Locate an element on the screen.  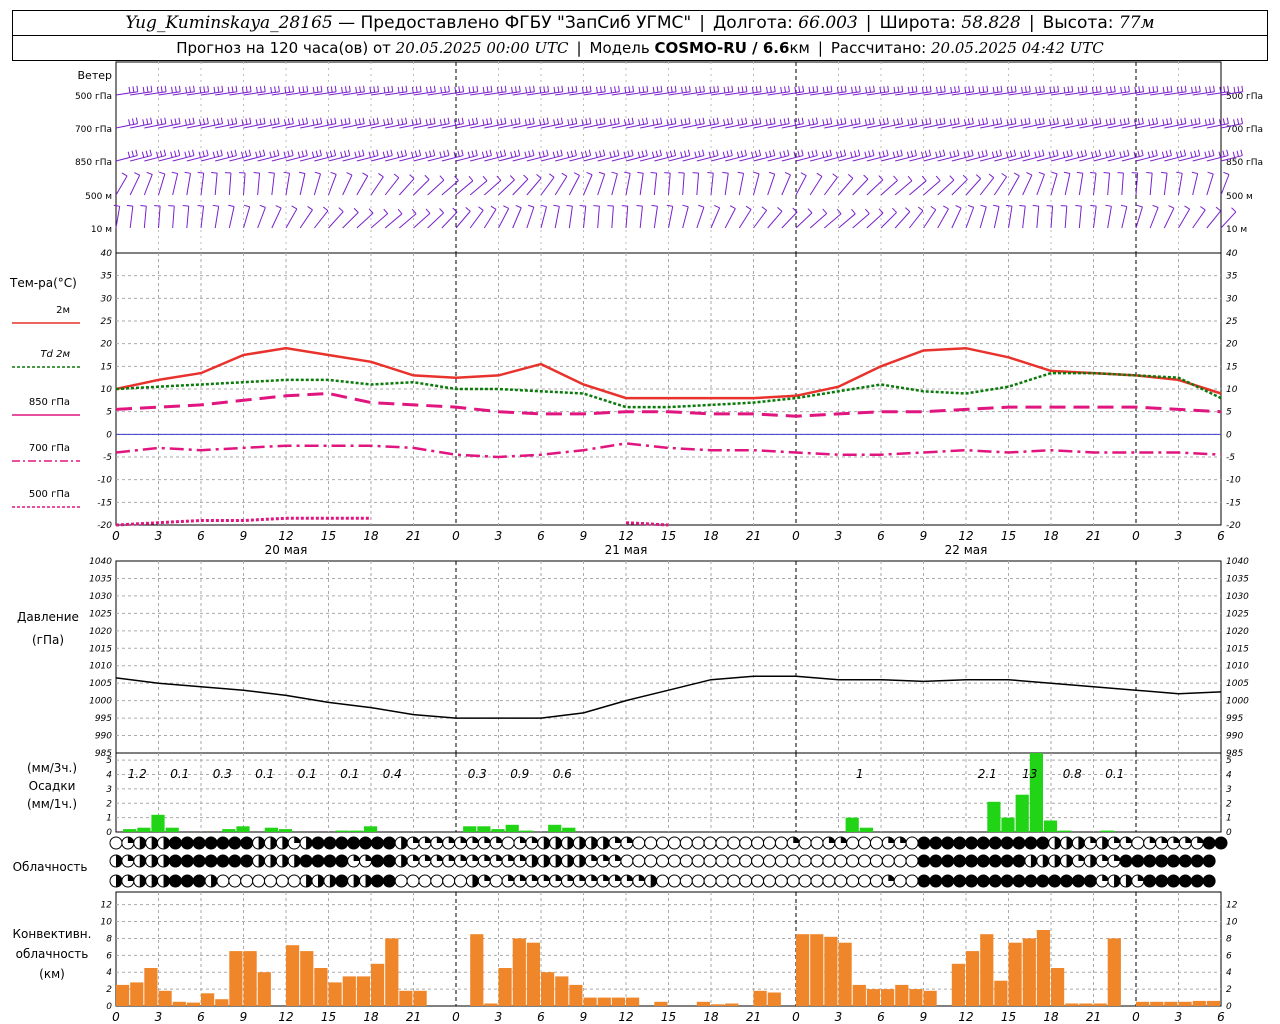
hour-tick-label: 0 is located at coordinates (796, 536).